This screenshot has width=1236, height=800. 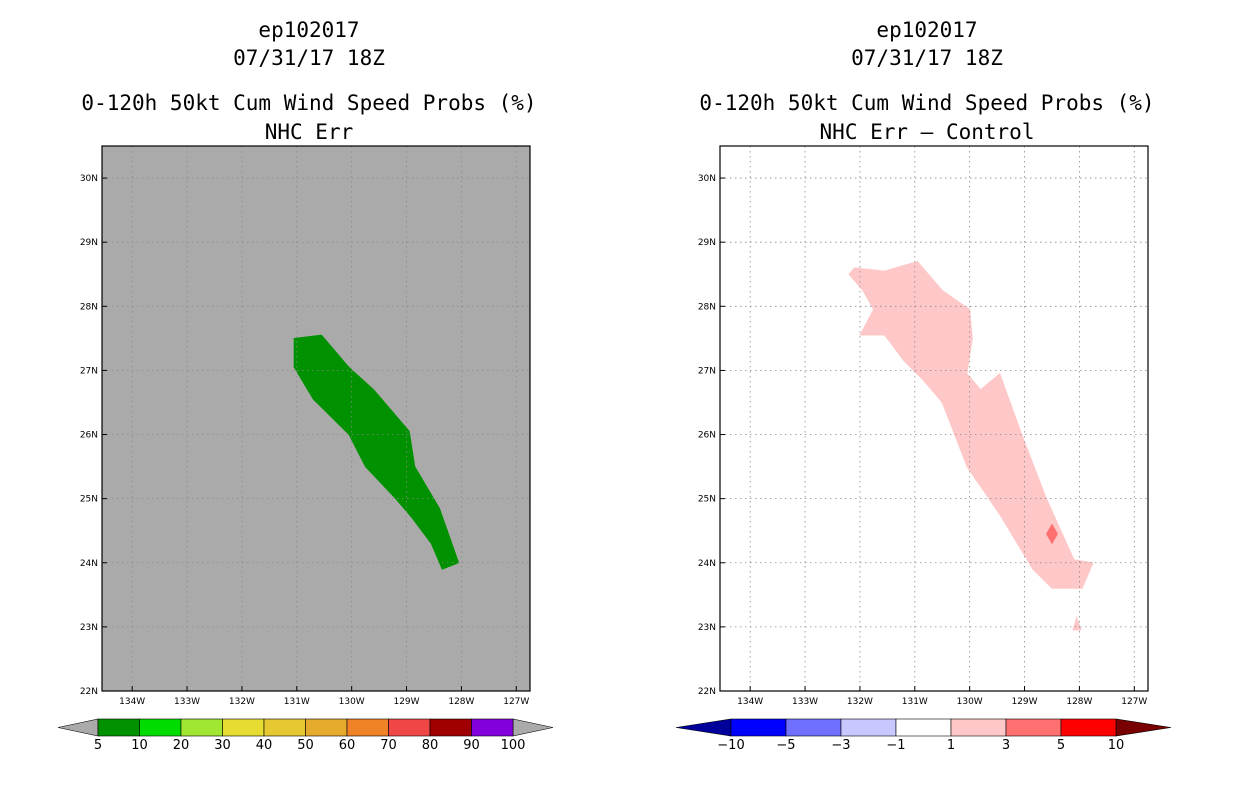 What do you see at coordinates (927, 103) in the screenshot?
I see `panel-2-title: 0-120h 50kt Cum Wind Speed Probs (%)` at bounding box center [927, 103].